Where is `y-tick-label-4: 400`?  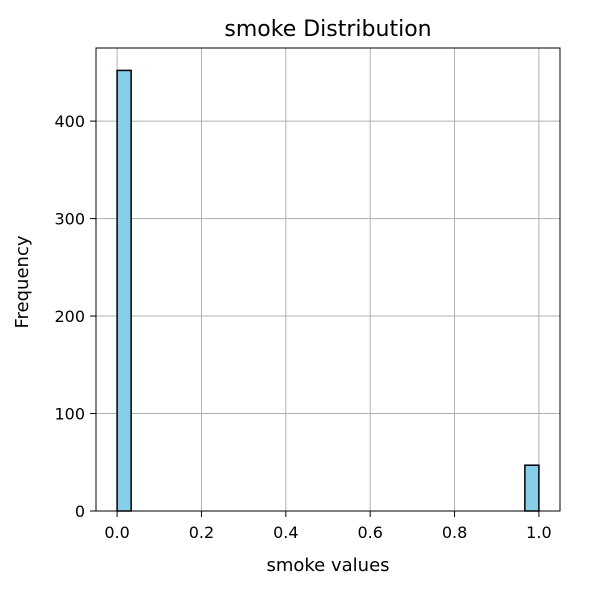 y-tick-label-4: 400 is located at coordinates (69, 121).